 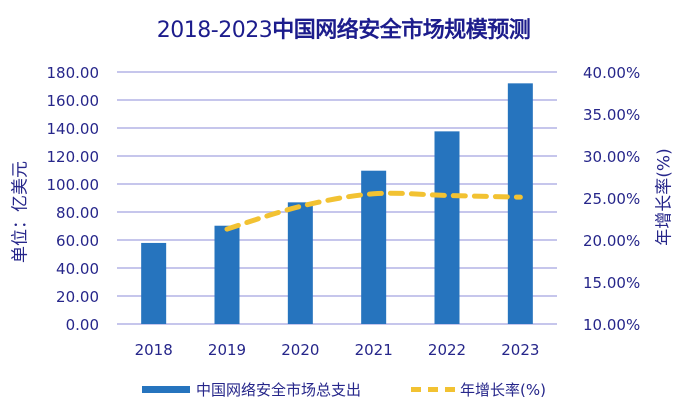 What do you see at coordinates (77, 241) in the screenshot?
I see `y-tick-label: 60.00` at bounding box center [77, 241].